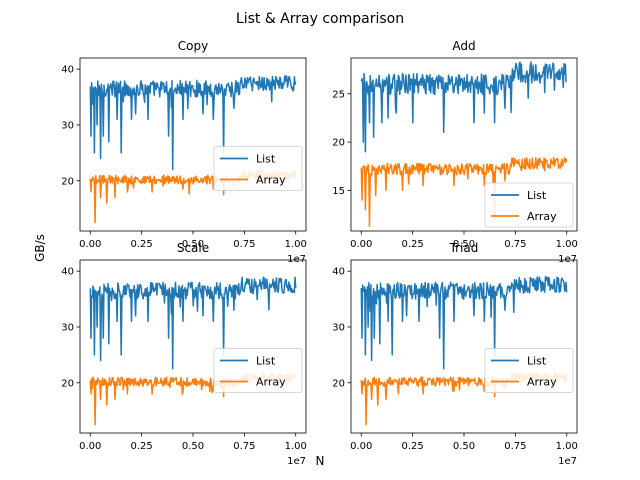 Image resolution: width=640 pixels, height=480 pixels. What do you see at coordinates (320, 19) in the screenshot?
I see `figure-suptitle: List & Array comparison` at bounding box center [320, 19].